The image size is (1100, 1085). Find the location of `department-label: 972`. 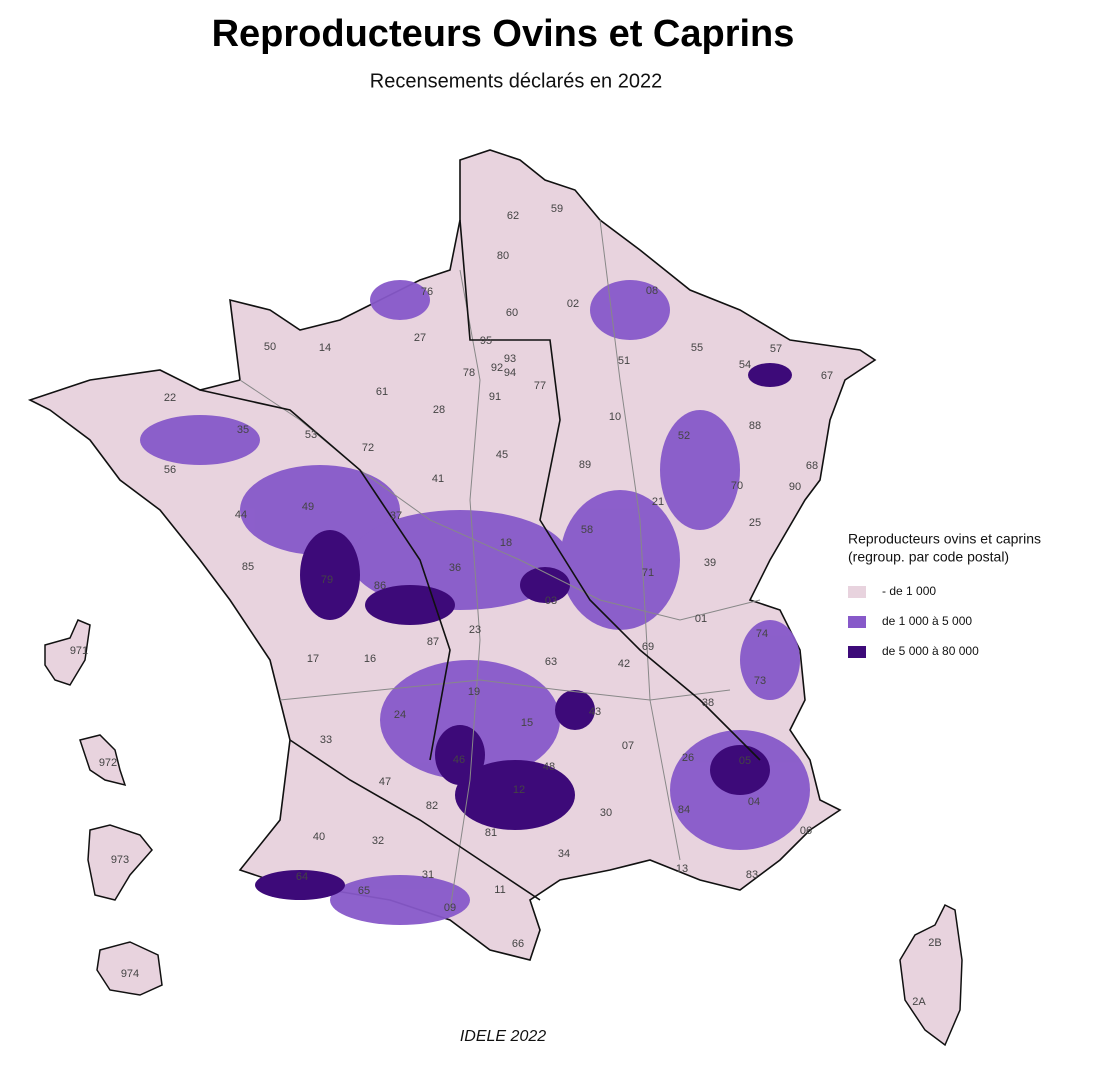

department-label: 972 is located at coordinates (108, 763).